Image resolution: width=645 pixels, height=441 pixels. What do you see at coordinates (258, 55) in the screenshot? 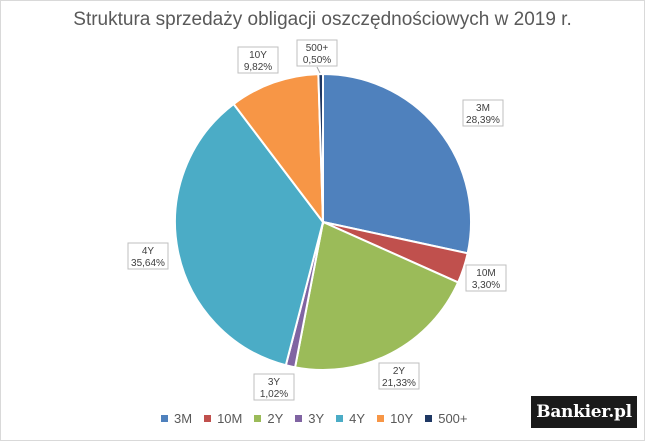
I see `data-label-category: 10Y` at bounding box center [258, 55].